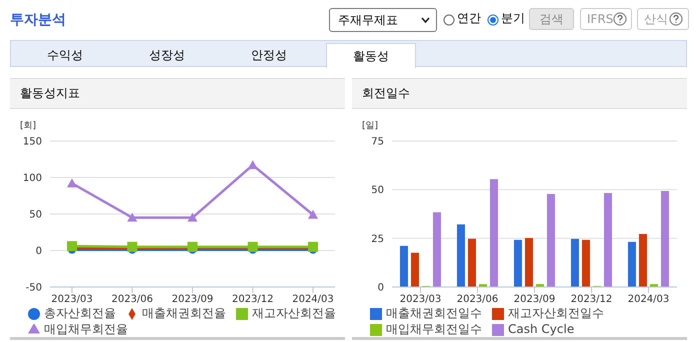 This screenshot has height=342, width=697. What do you see at coordinates (38, 20) in the screenshot?
I see `text: 투자분석` at bounding box center [38, 20].